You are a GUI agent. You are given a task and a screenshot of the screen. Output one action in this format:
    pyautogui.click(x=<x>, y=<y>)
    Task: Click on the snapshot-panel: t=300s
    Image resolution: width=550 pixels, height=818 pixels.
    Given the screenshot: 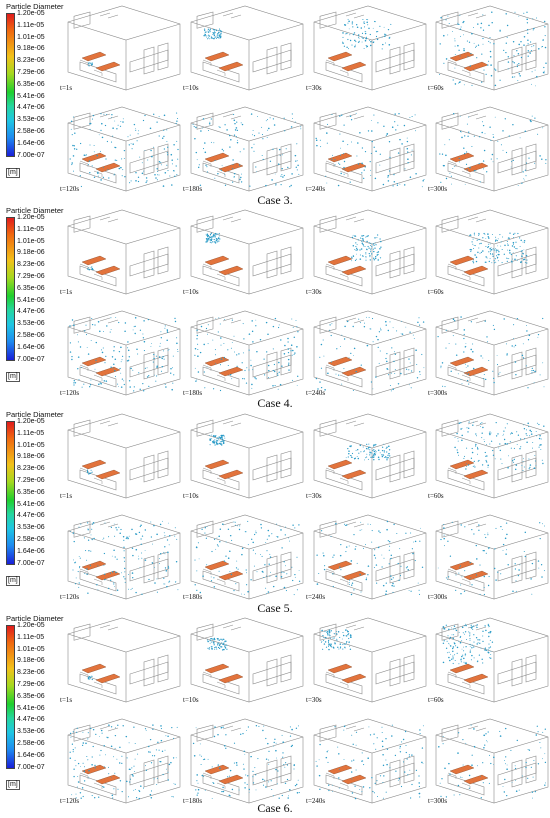 What is the action you would take?
    pyautogui.click(x=489, y=149)
    